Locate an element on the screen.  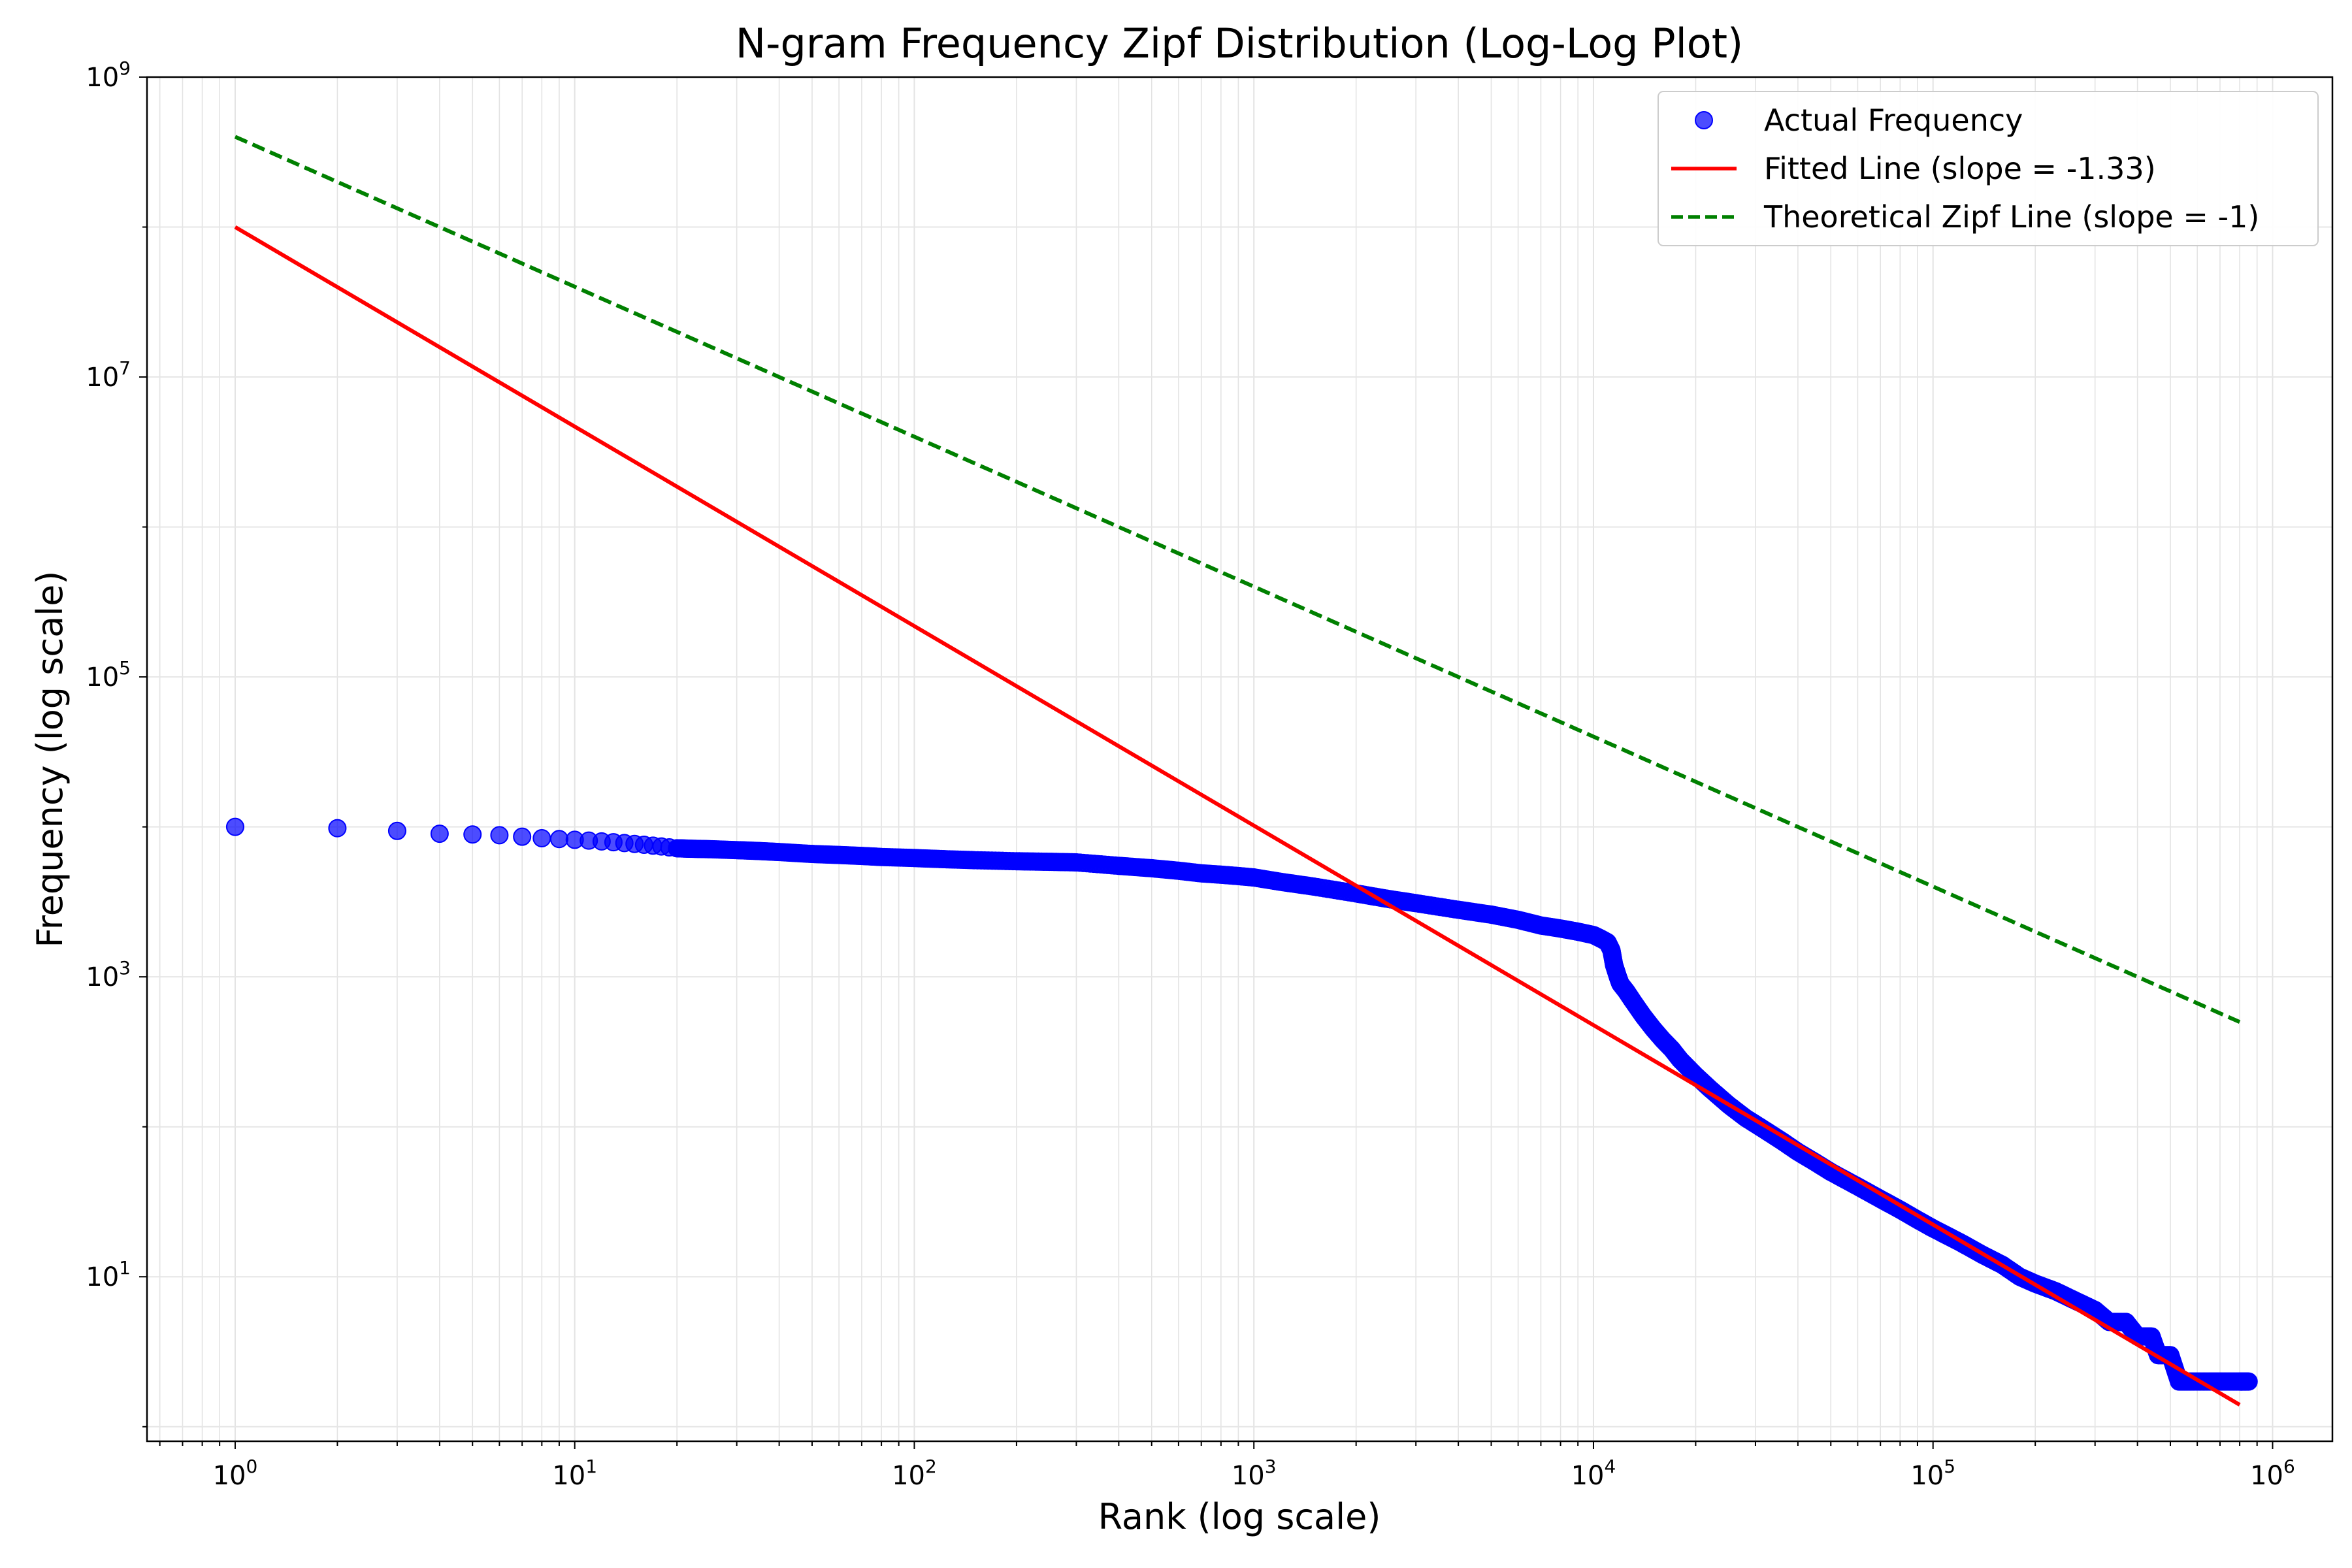
legend-marker-actual is located at coordinates (1704, 120).